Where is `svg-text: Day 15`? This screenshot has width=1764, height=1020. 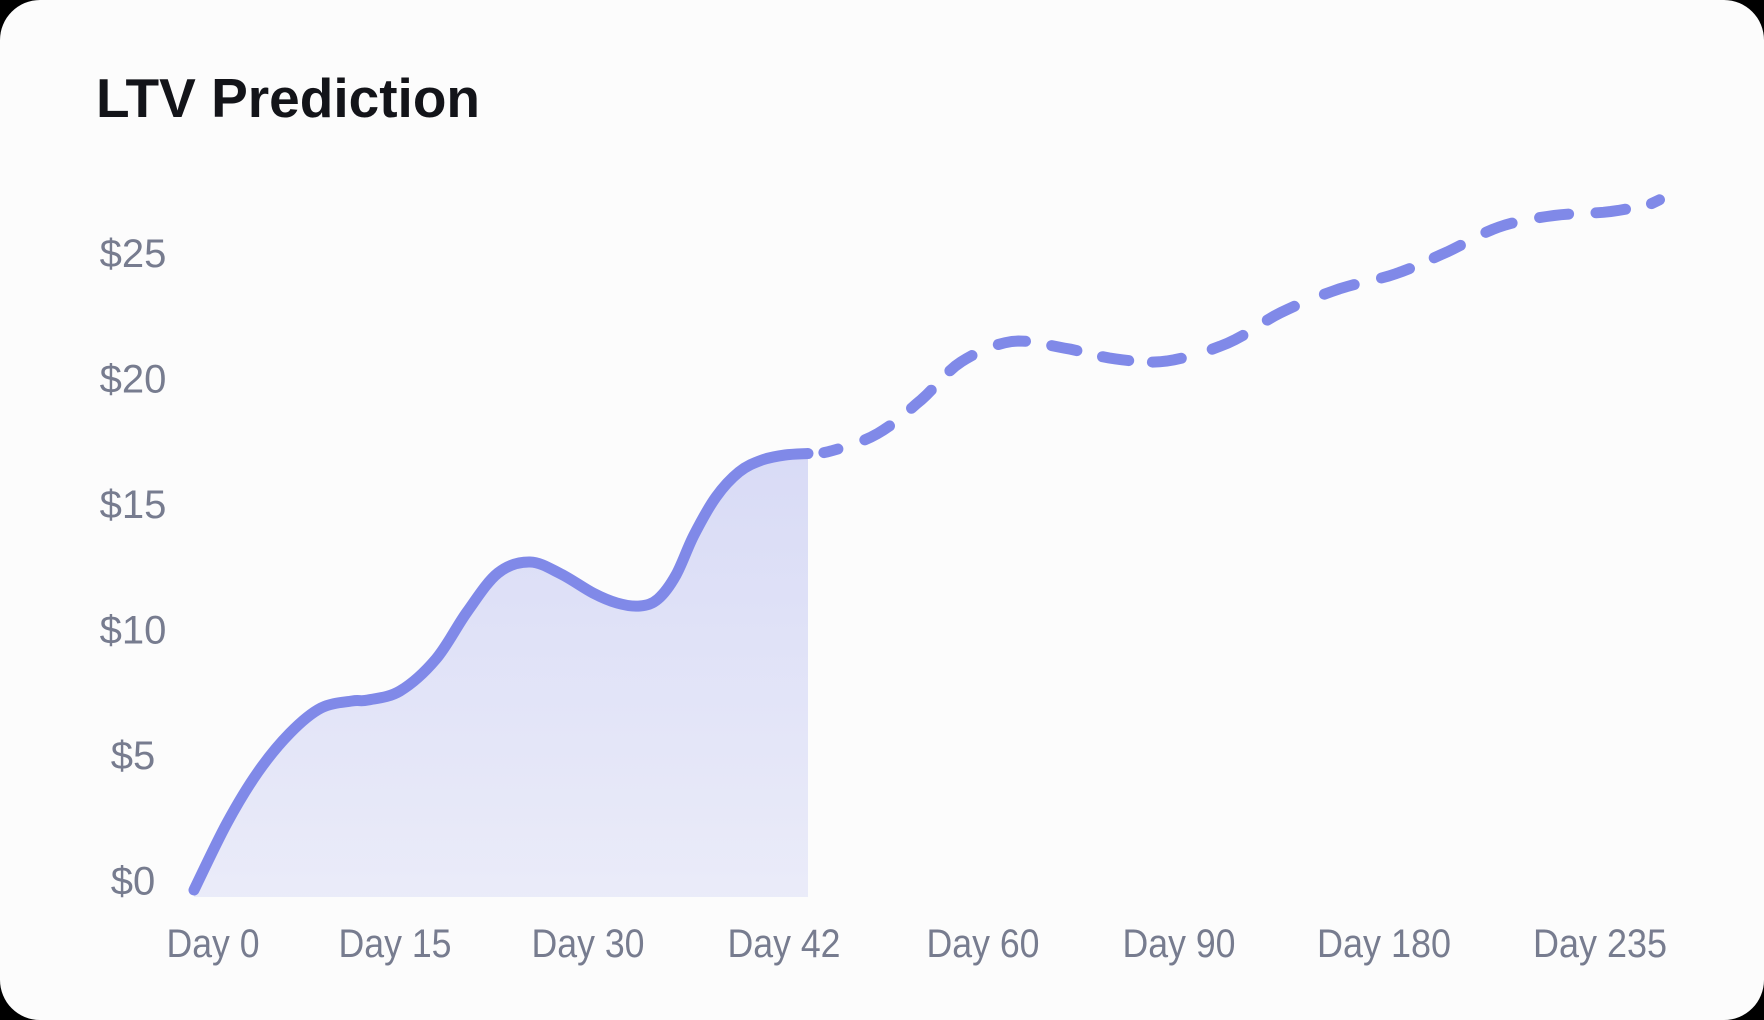
svg-text: Day 15 is located at coordinates (395, 944).